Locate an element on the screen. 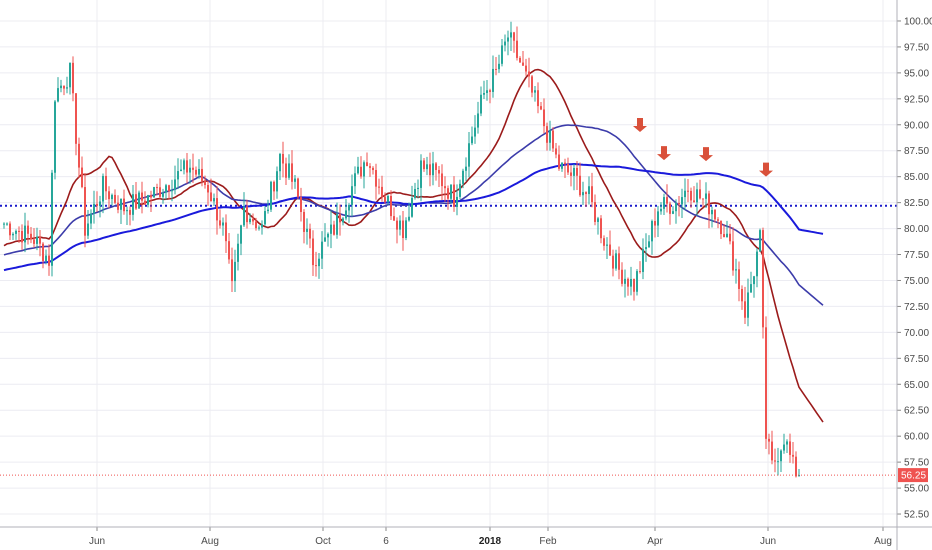  y-tick-label: 100.00 is located at coordinates (918, 21).